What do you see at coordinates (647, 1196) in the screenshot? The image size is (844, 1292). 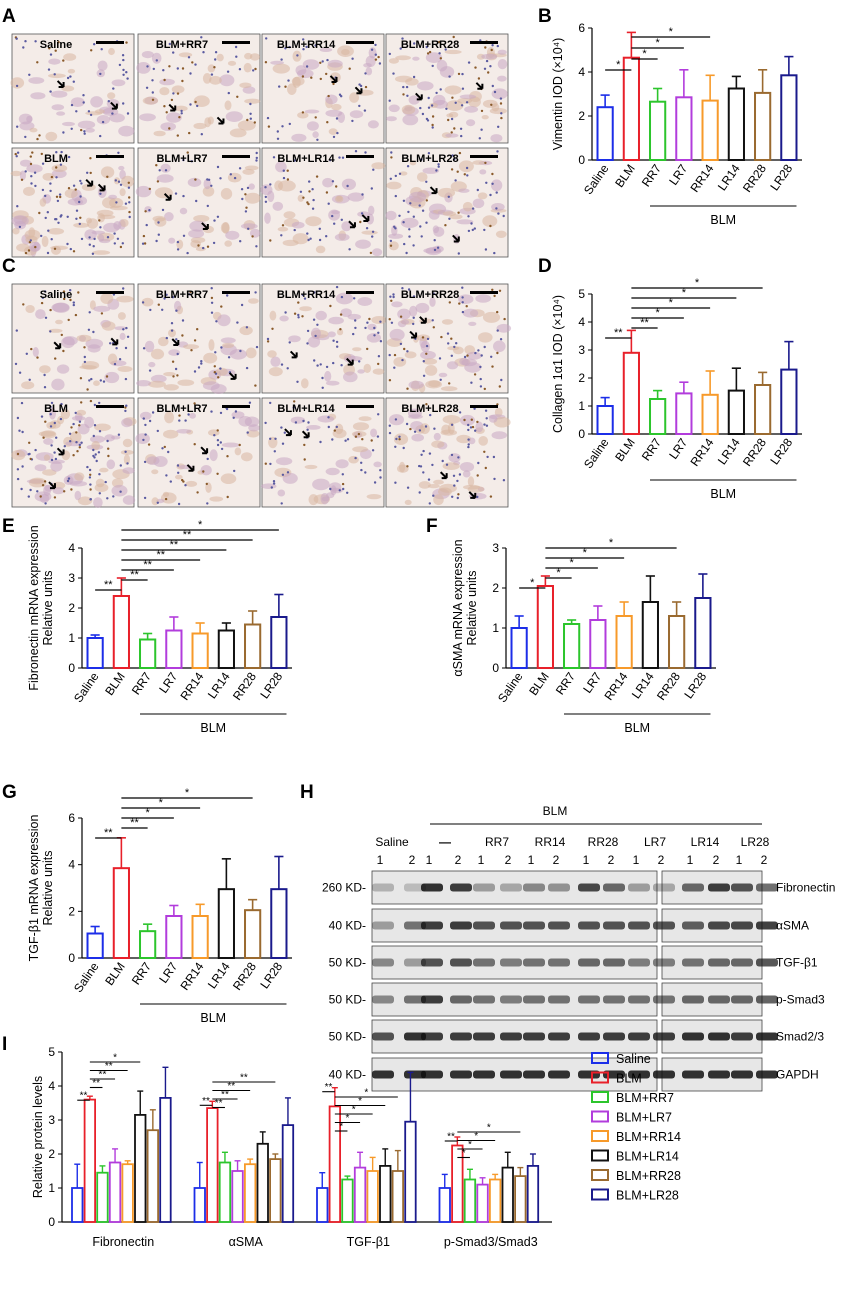 I see `legend-label: BLM+LR28` at bounding box center [647, 1196].